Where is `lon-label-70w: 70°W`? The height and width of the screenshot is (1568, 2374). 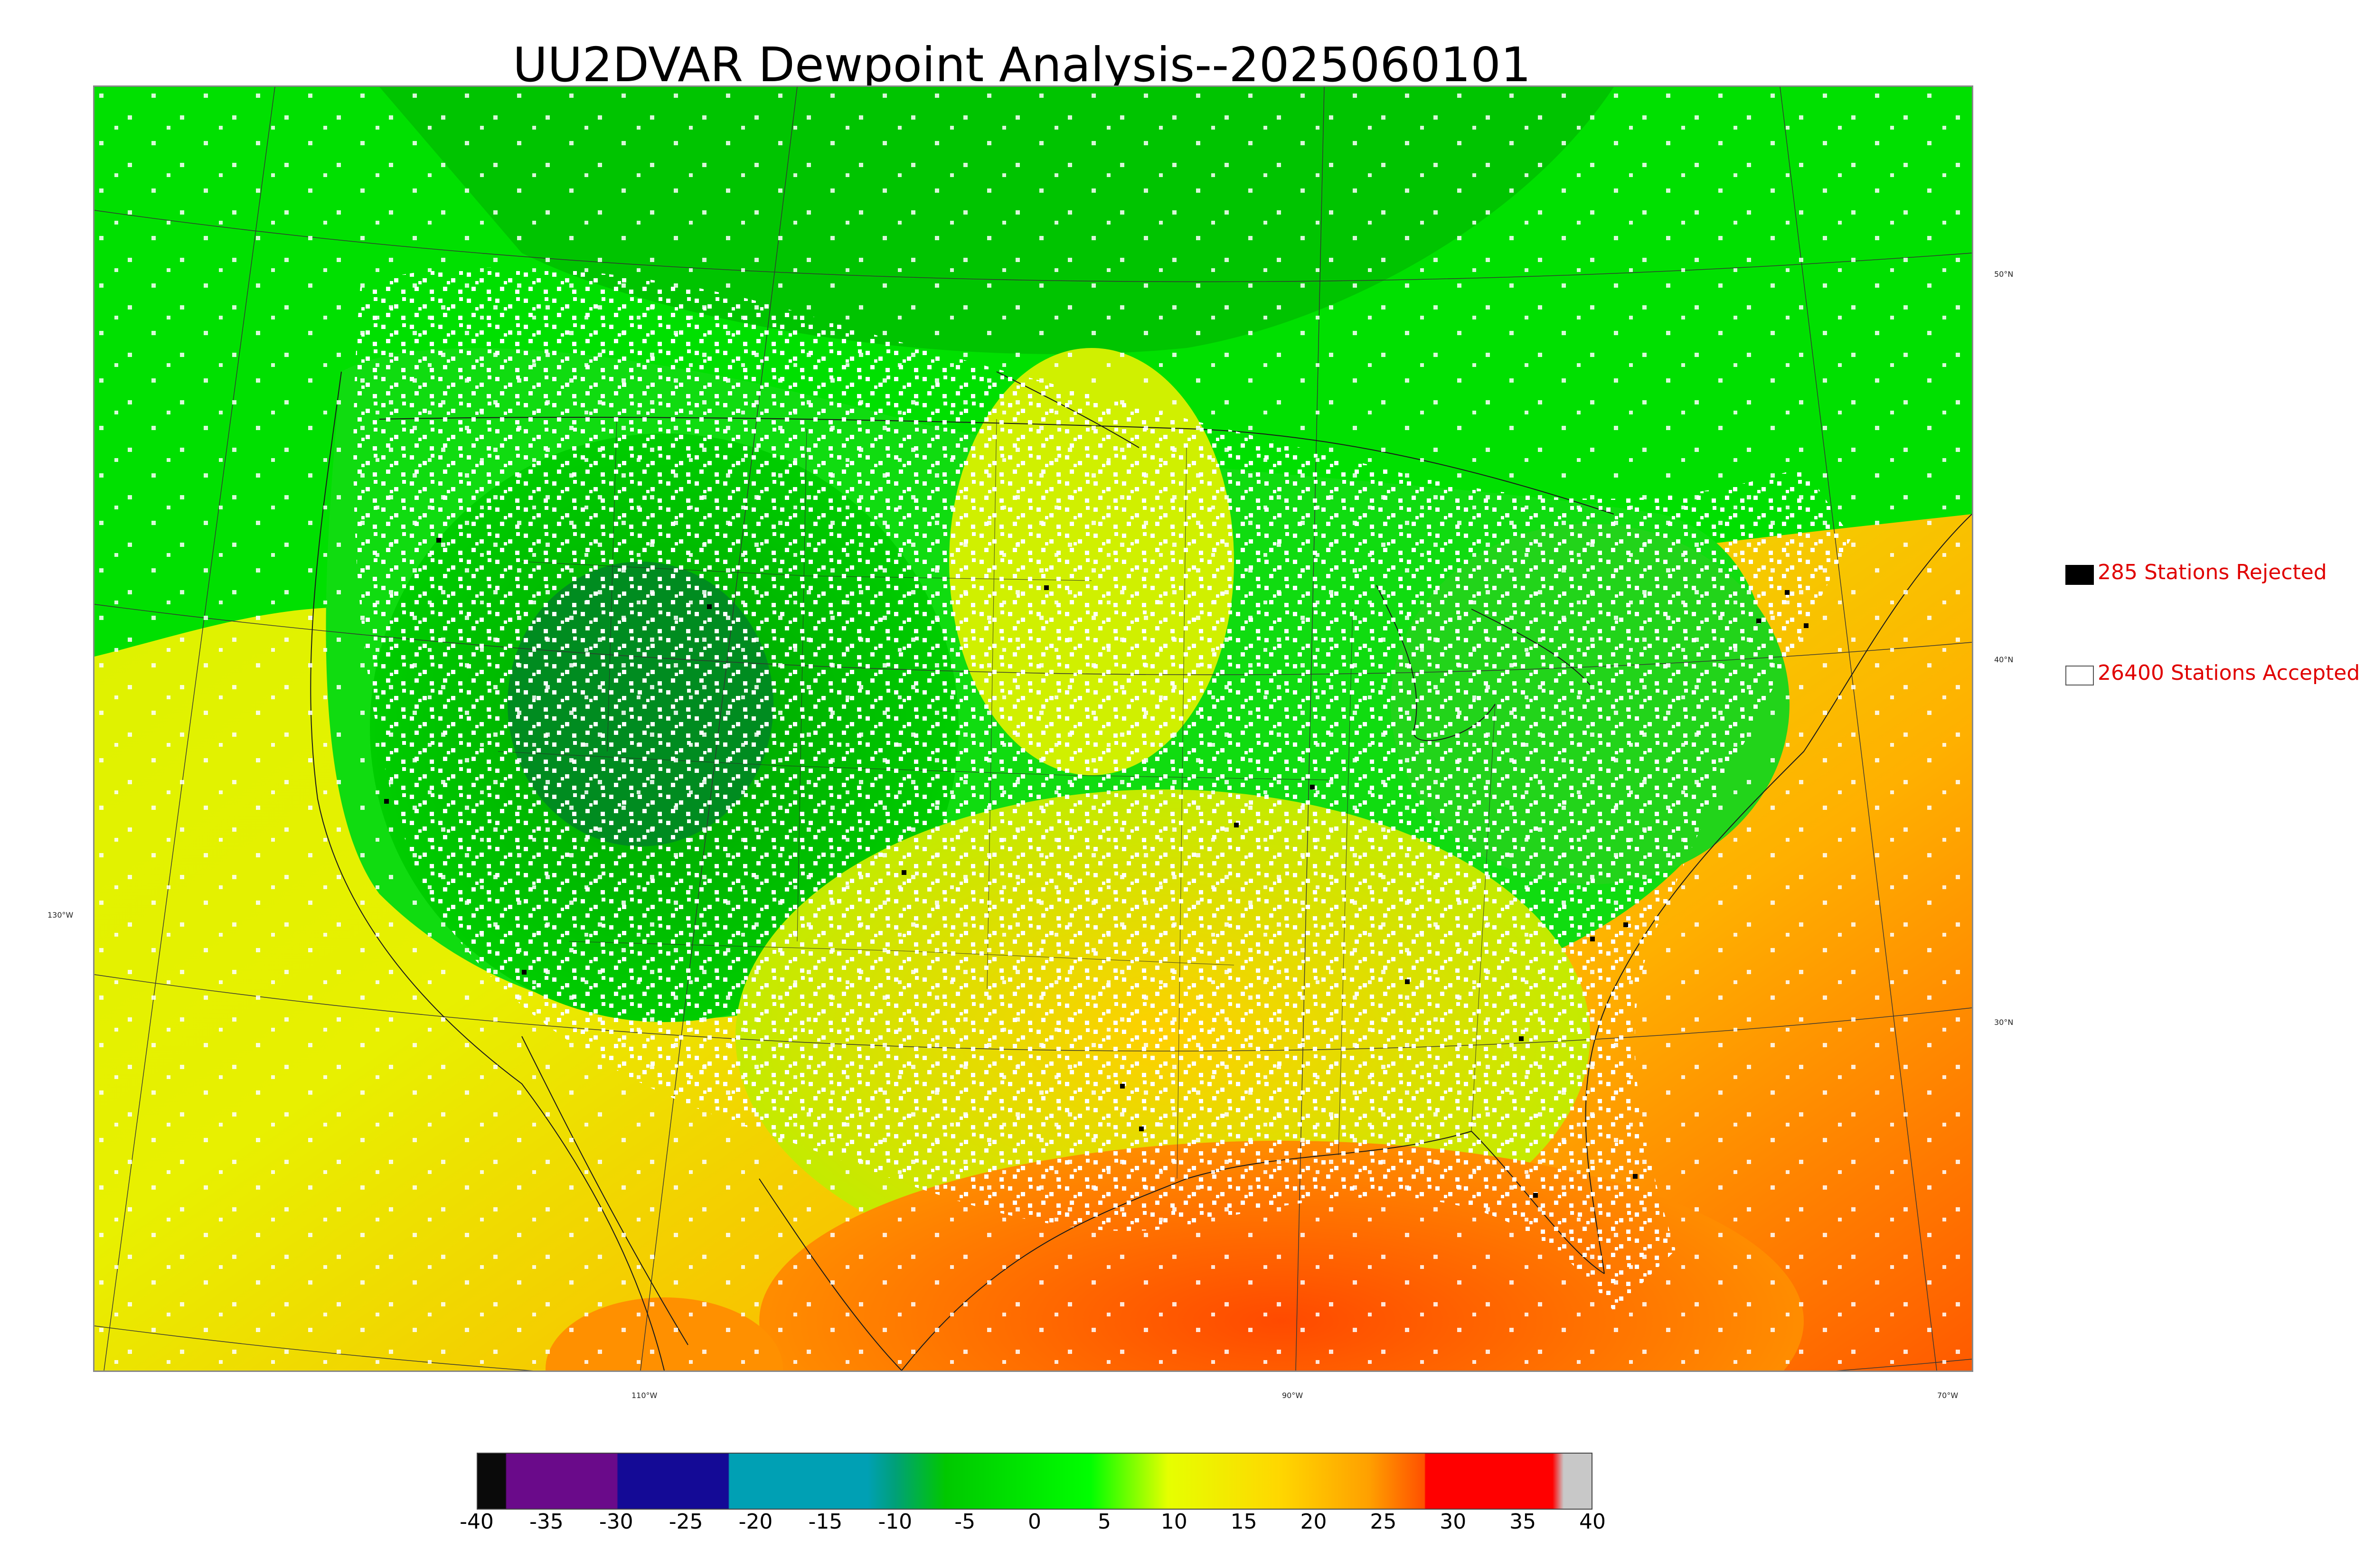
lon-label-70w: 70°W is located at coordinates (1948, 1396).